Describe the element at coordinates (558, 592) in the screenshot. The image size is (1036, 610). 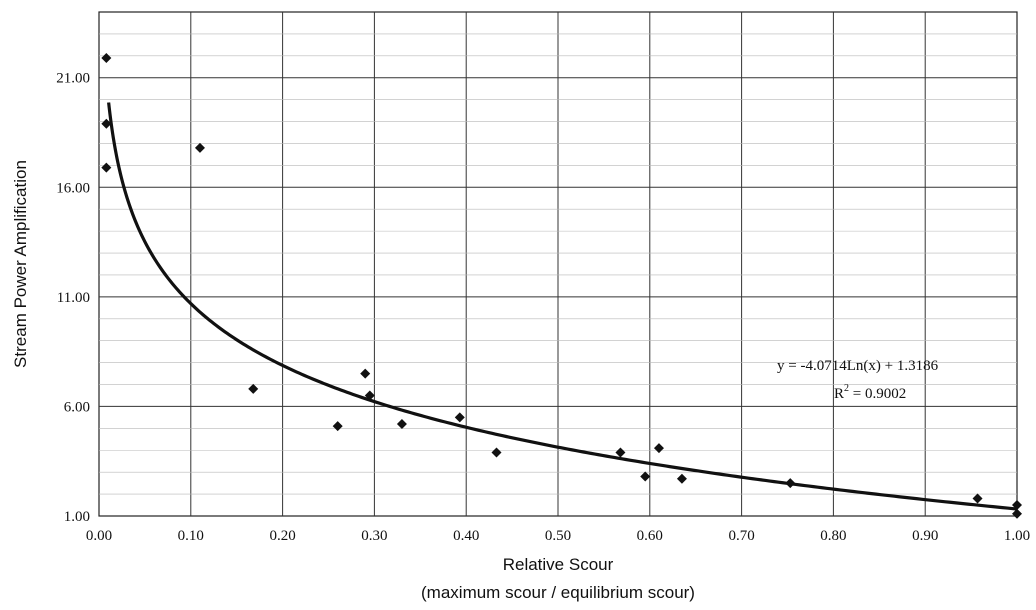
I see `x-axis-subtitle: (maximum scour / equilibrium scour)` at that location.